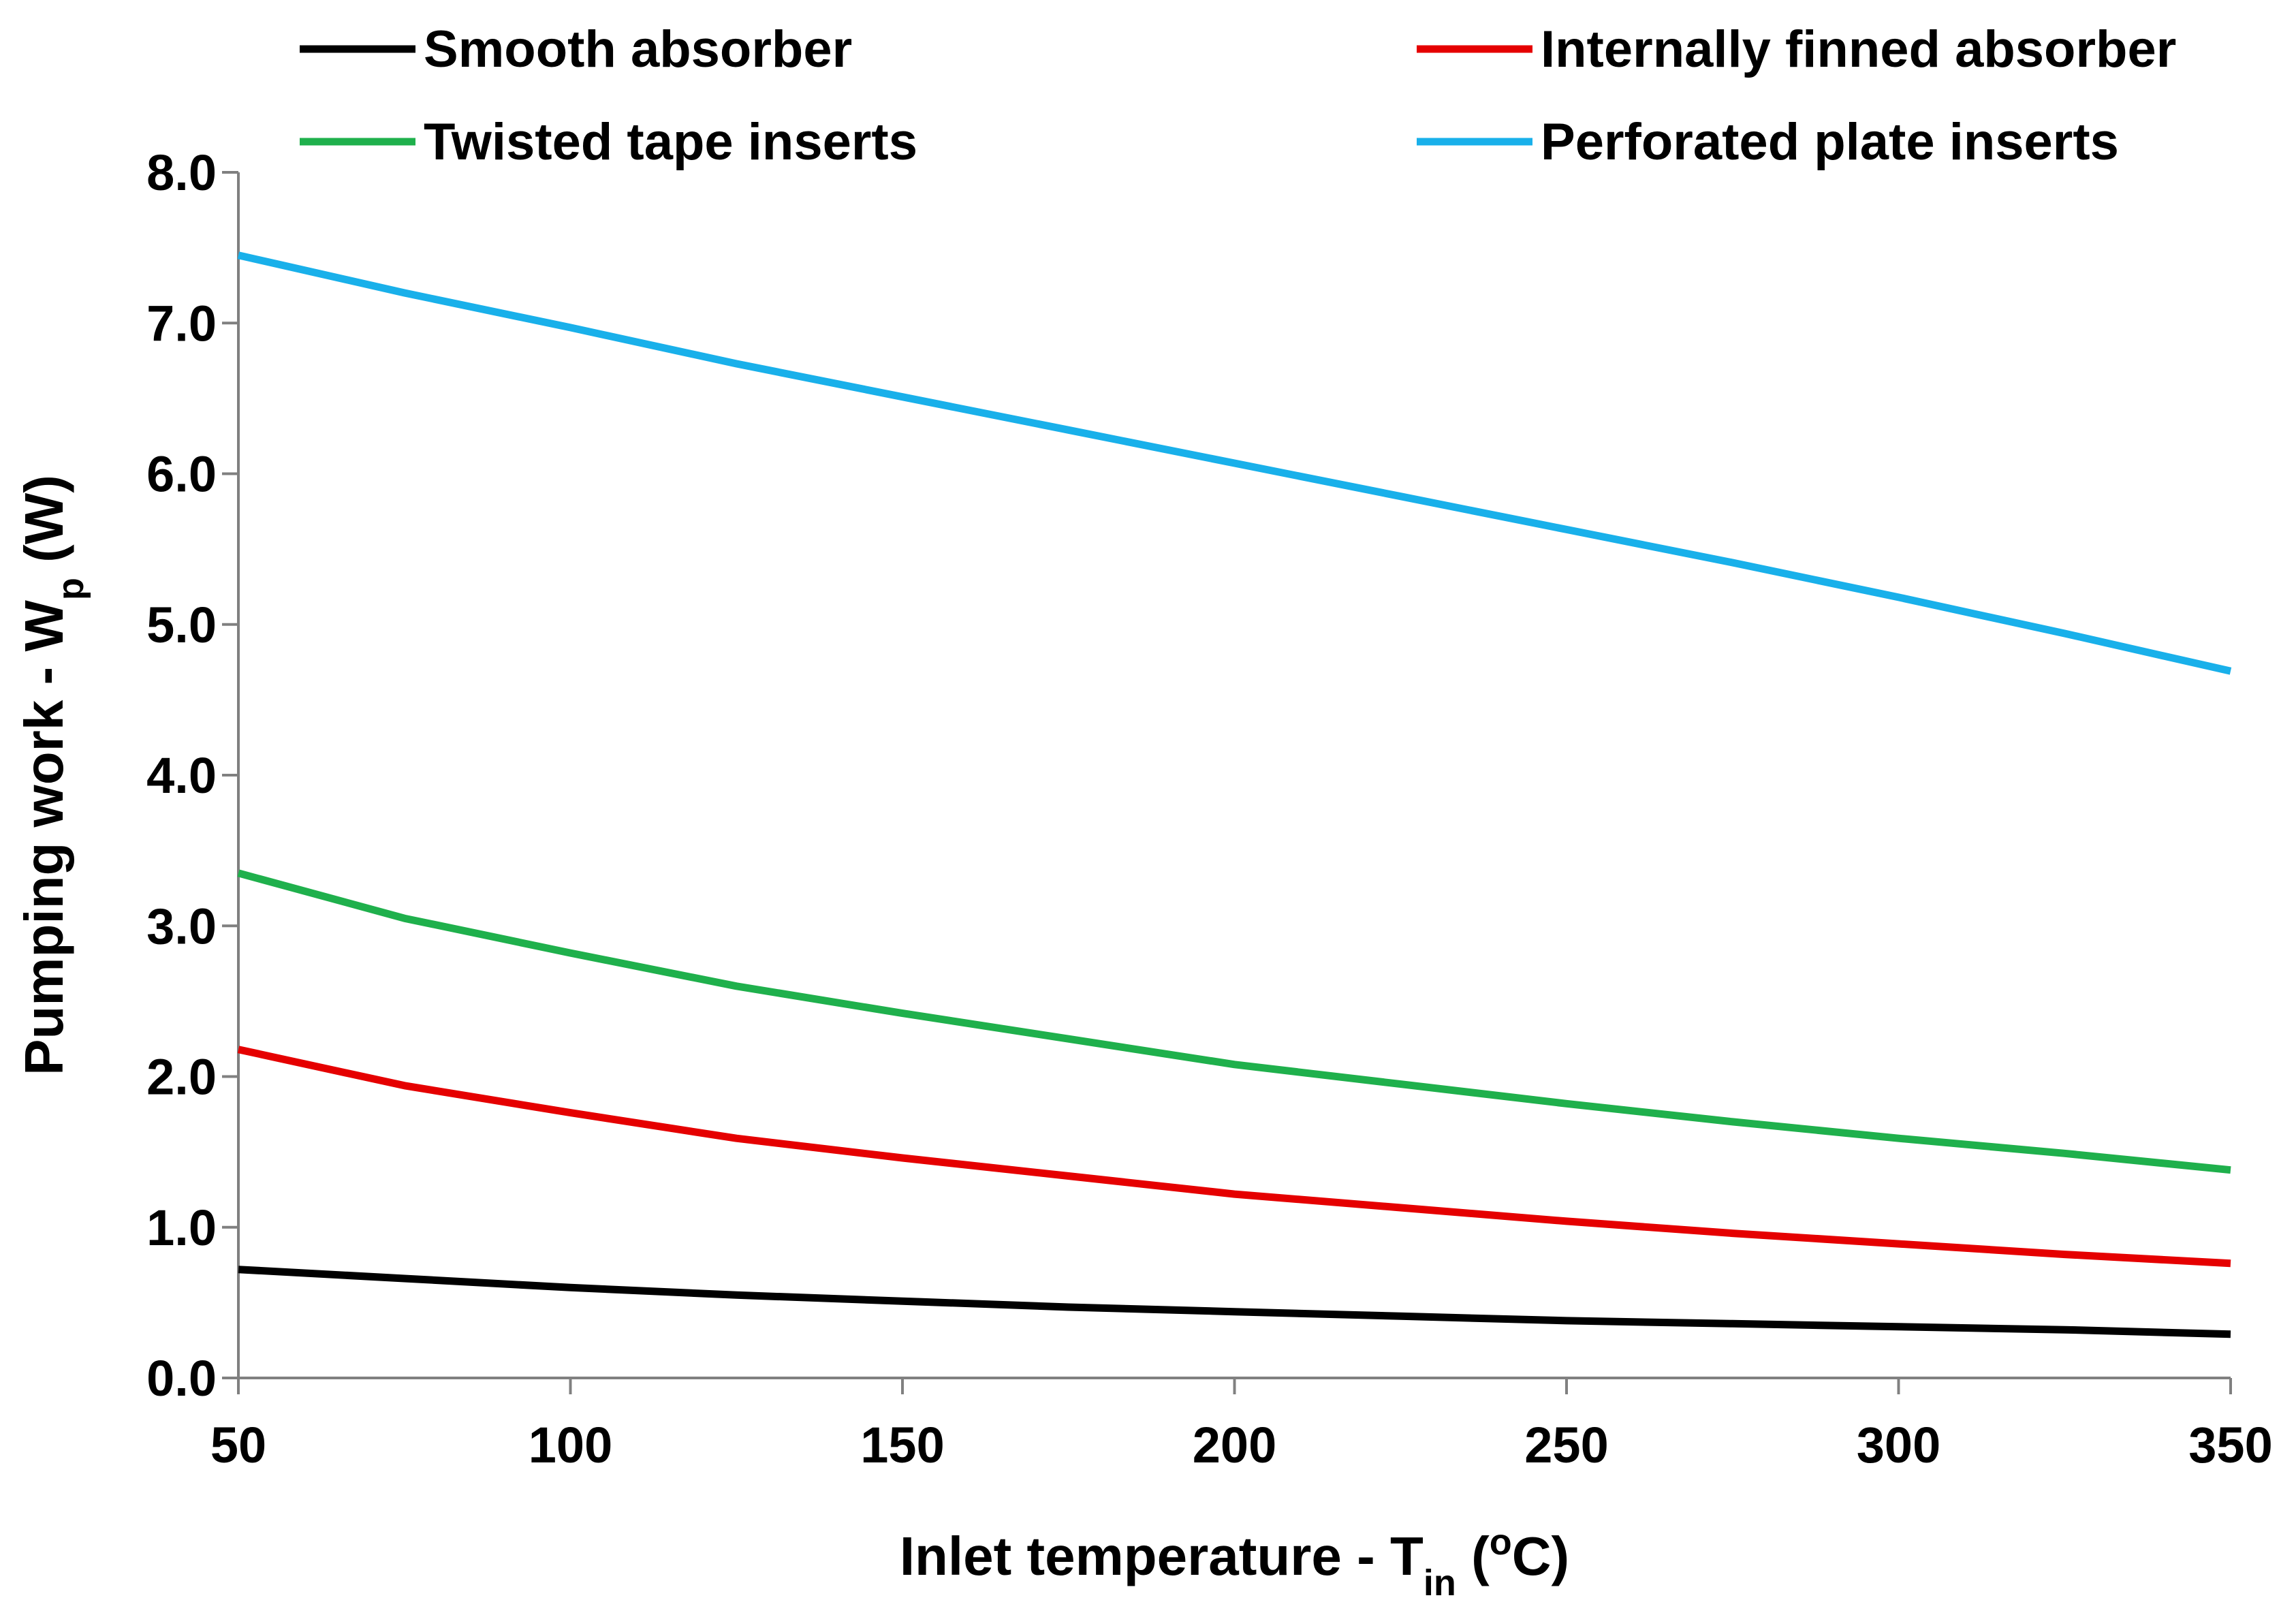  I want to click on y-axis: 0.0 1.0 2.0 3.0 4.0 5.0 6.0 7.0 8.0, so click(193, 776).